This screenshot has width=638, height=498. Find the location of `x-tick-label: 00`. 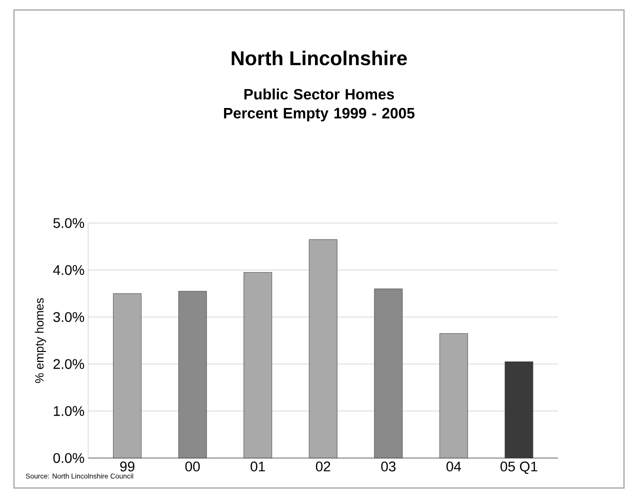

x-tick-label: 00 is located at coordinates (192, 467).